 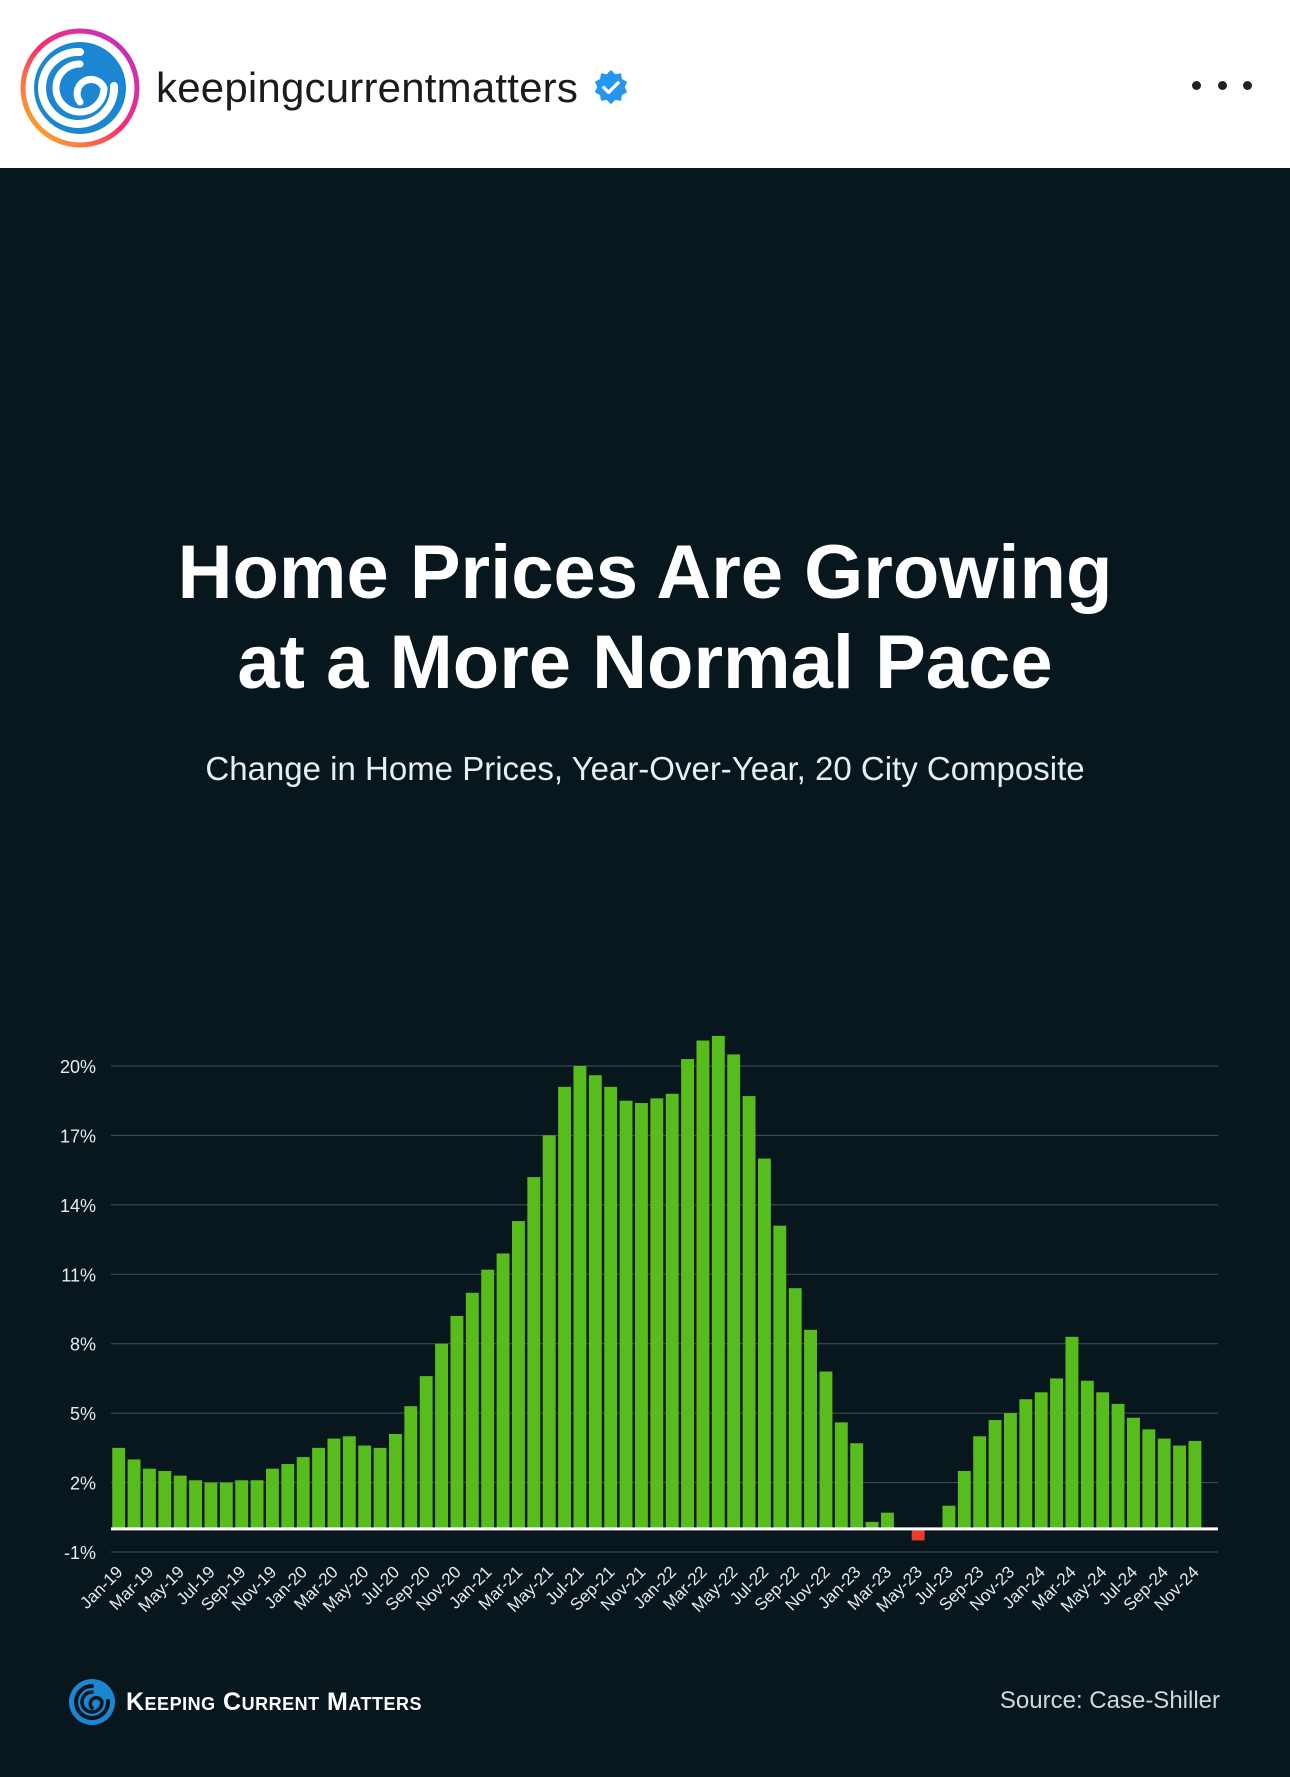 I want to click on y-tick-label: 2%, so click(x=83, y=1484).